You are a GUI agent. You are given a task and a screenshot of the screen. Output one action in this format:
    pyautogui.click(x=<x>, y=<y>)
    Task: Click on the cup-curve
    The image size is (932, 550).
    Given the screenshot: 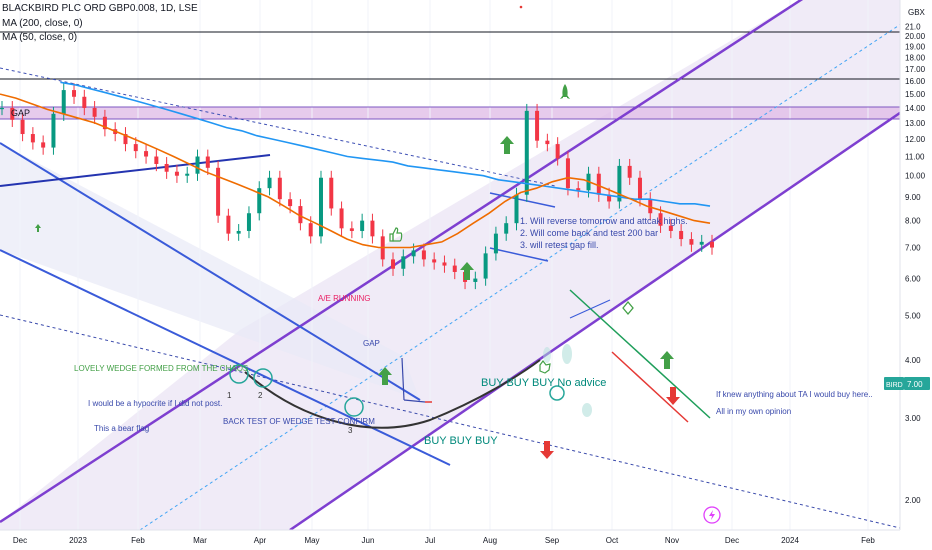 What is the action you would take?
    pyautogui.click(x=392, y=394)
    